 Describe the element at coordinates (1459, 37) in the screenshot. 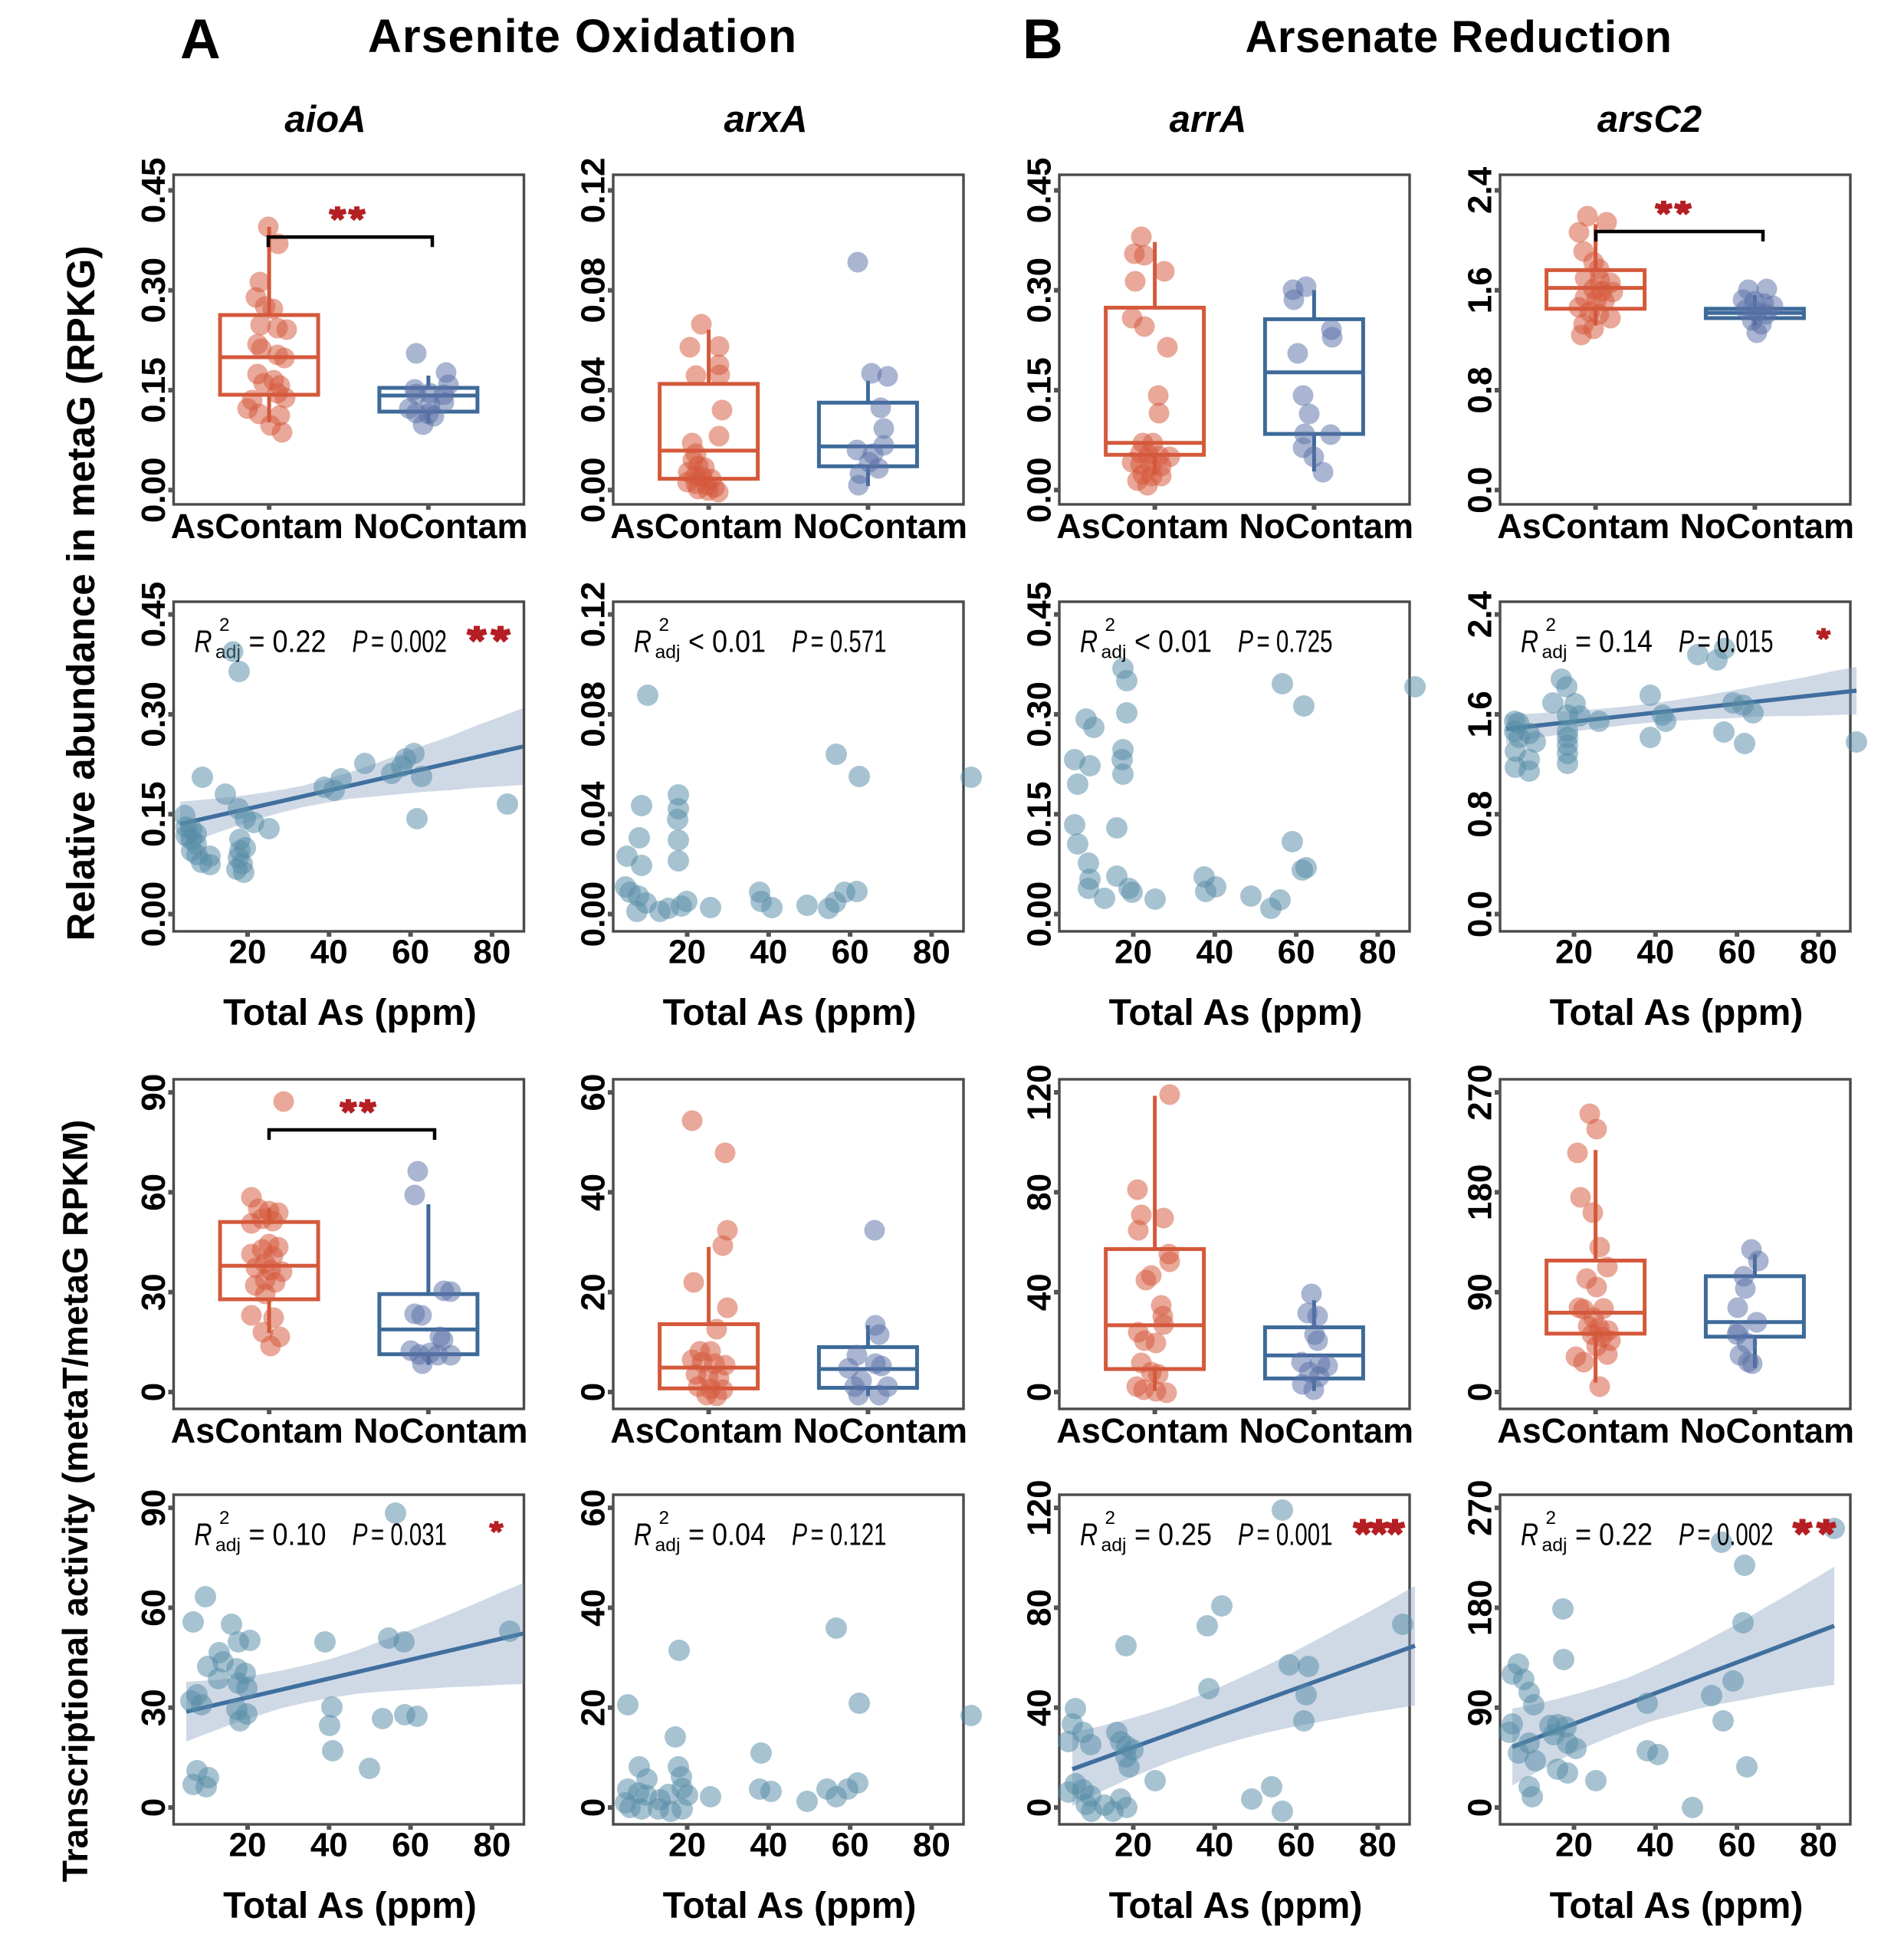

I see `svg-text: Arsenate Reduction` at that location.